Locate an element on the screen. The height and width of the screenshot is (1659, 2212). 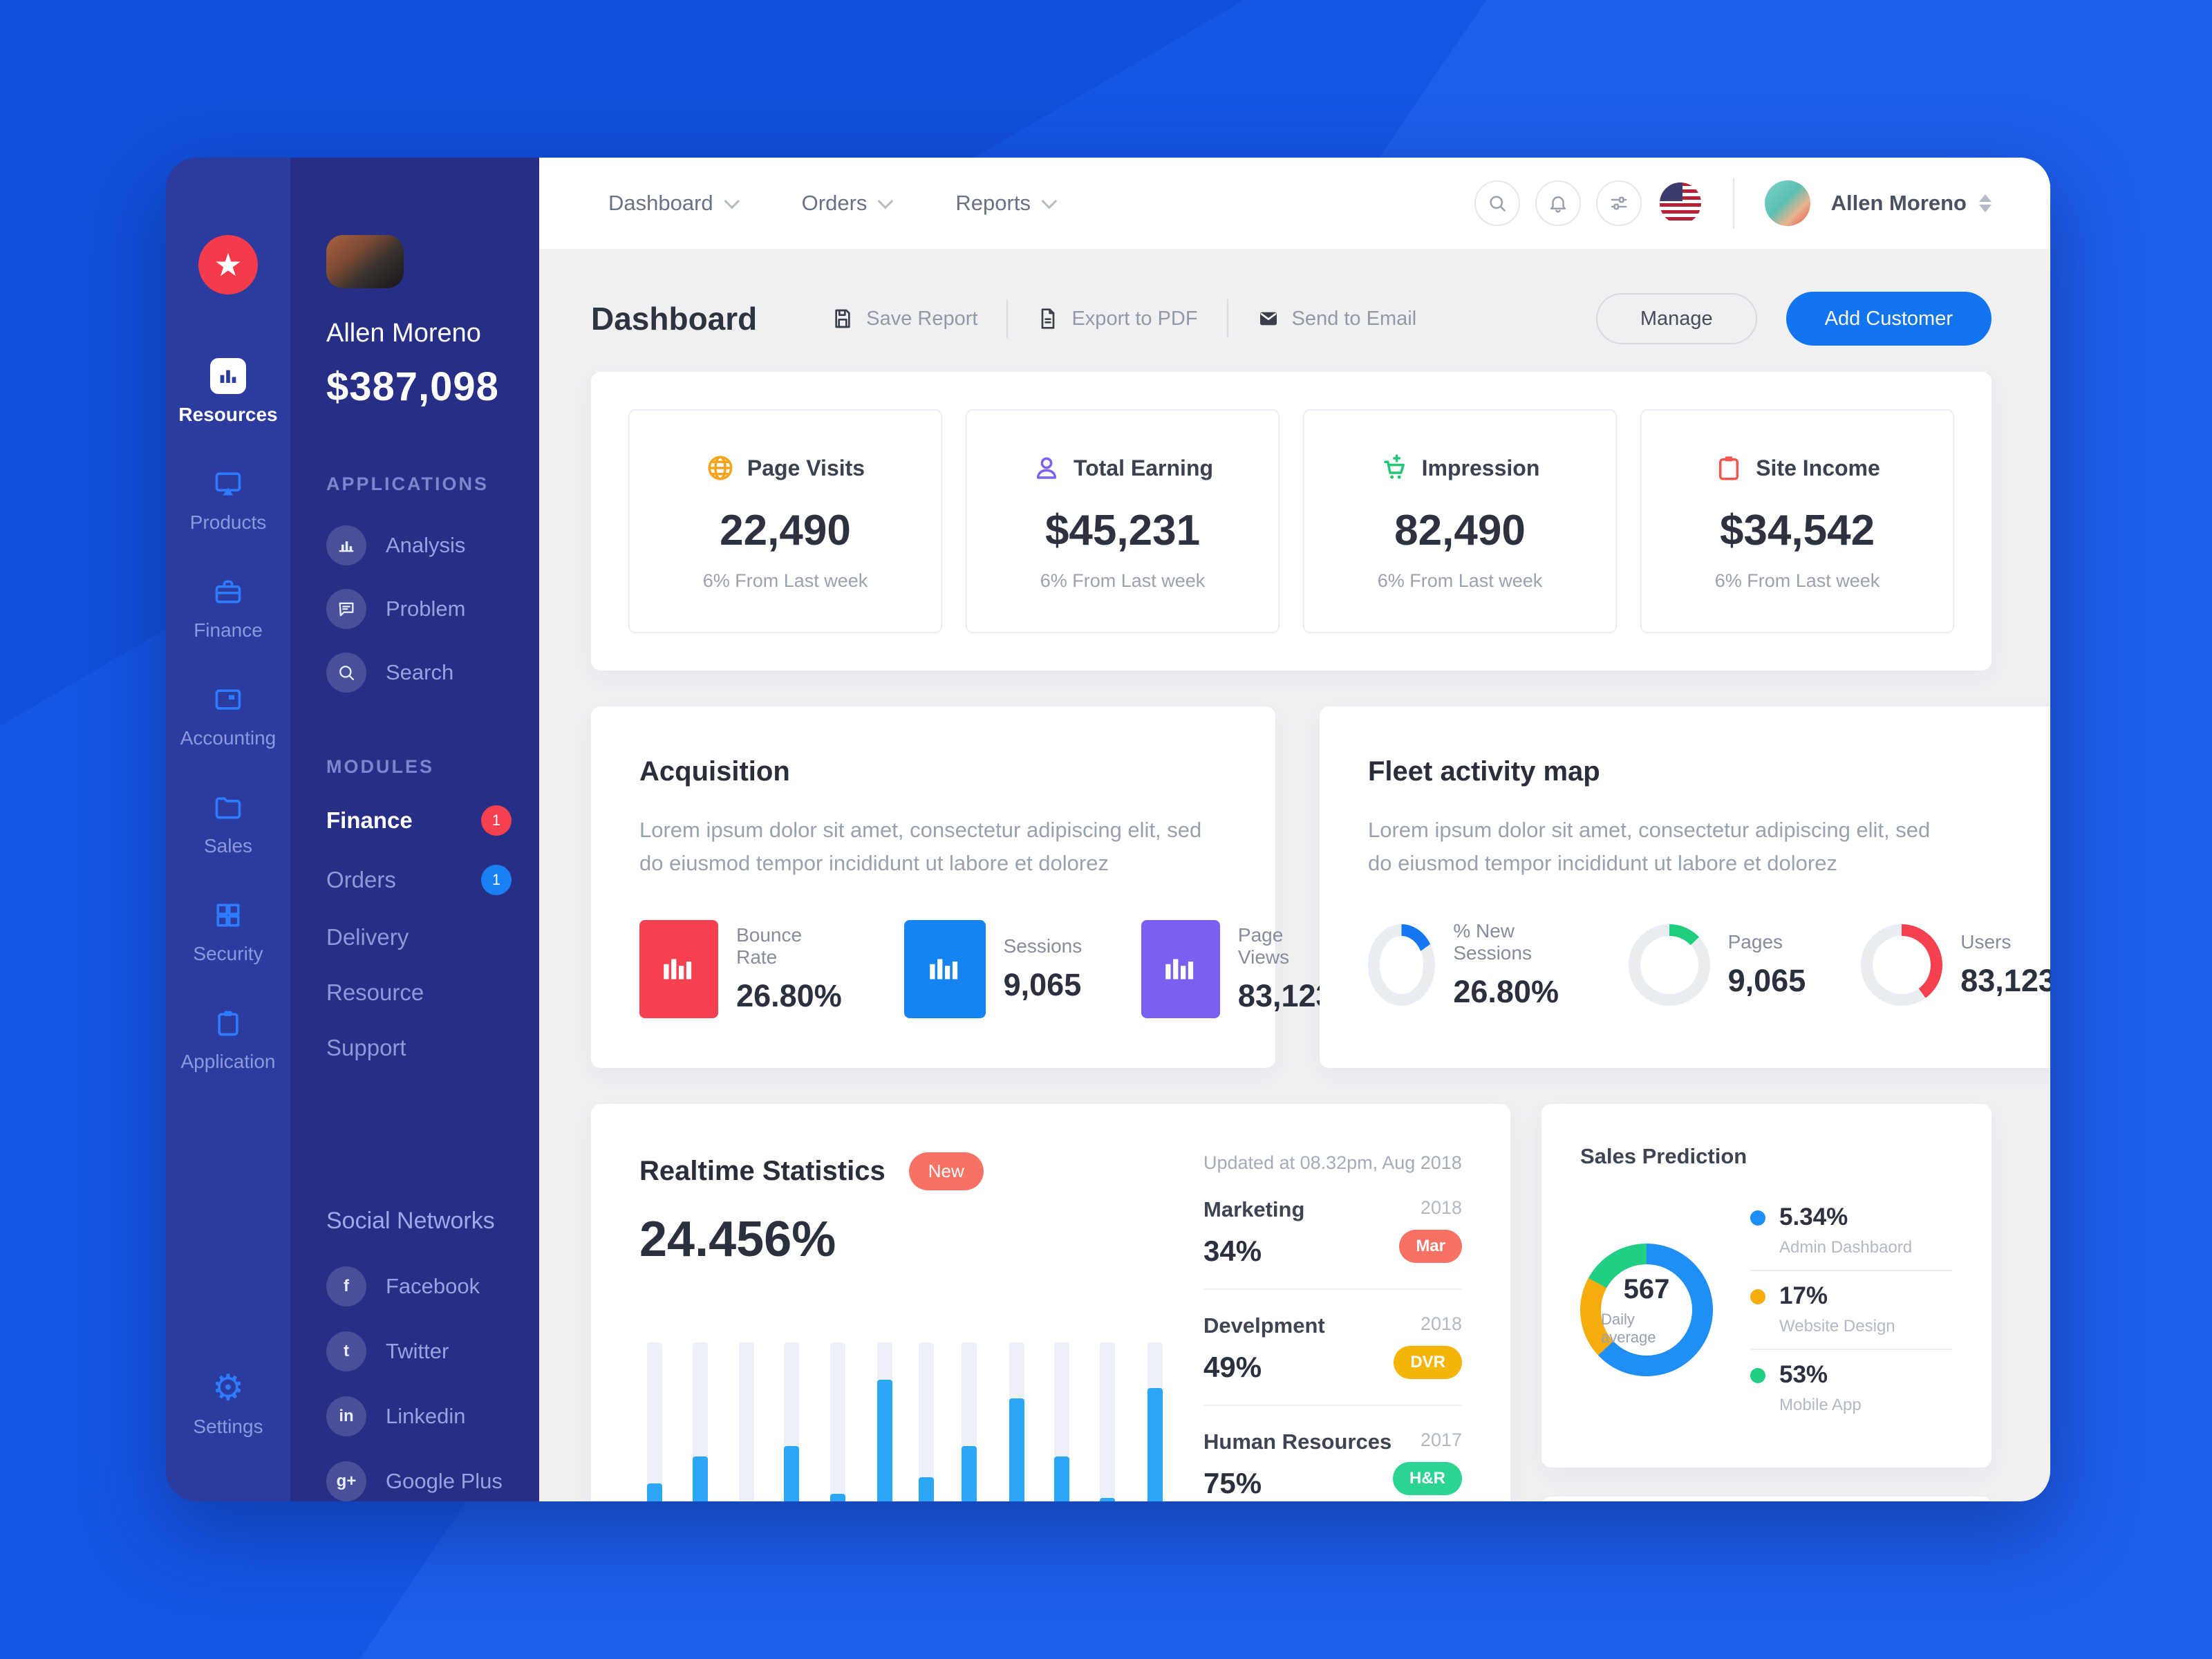
cart-icon is located at coordinates (1394, 467).